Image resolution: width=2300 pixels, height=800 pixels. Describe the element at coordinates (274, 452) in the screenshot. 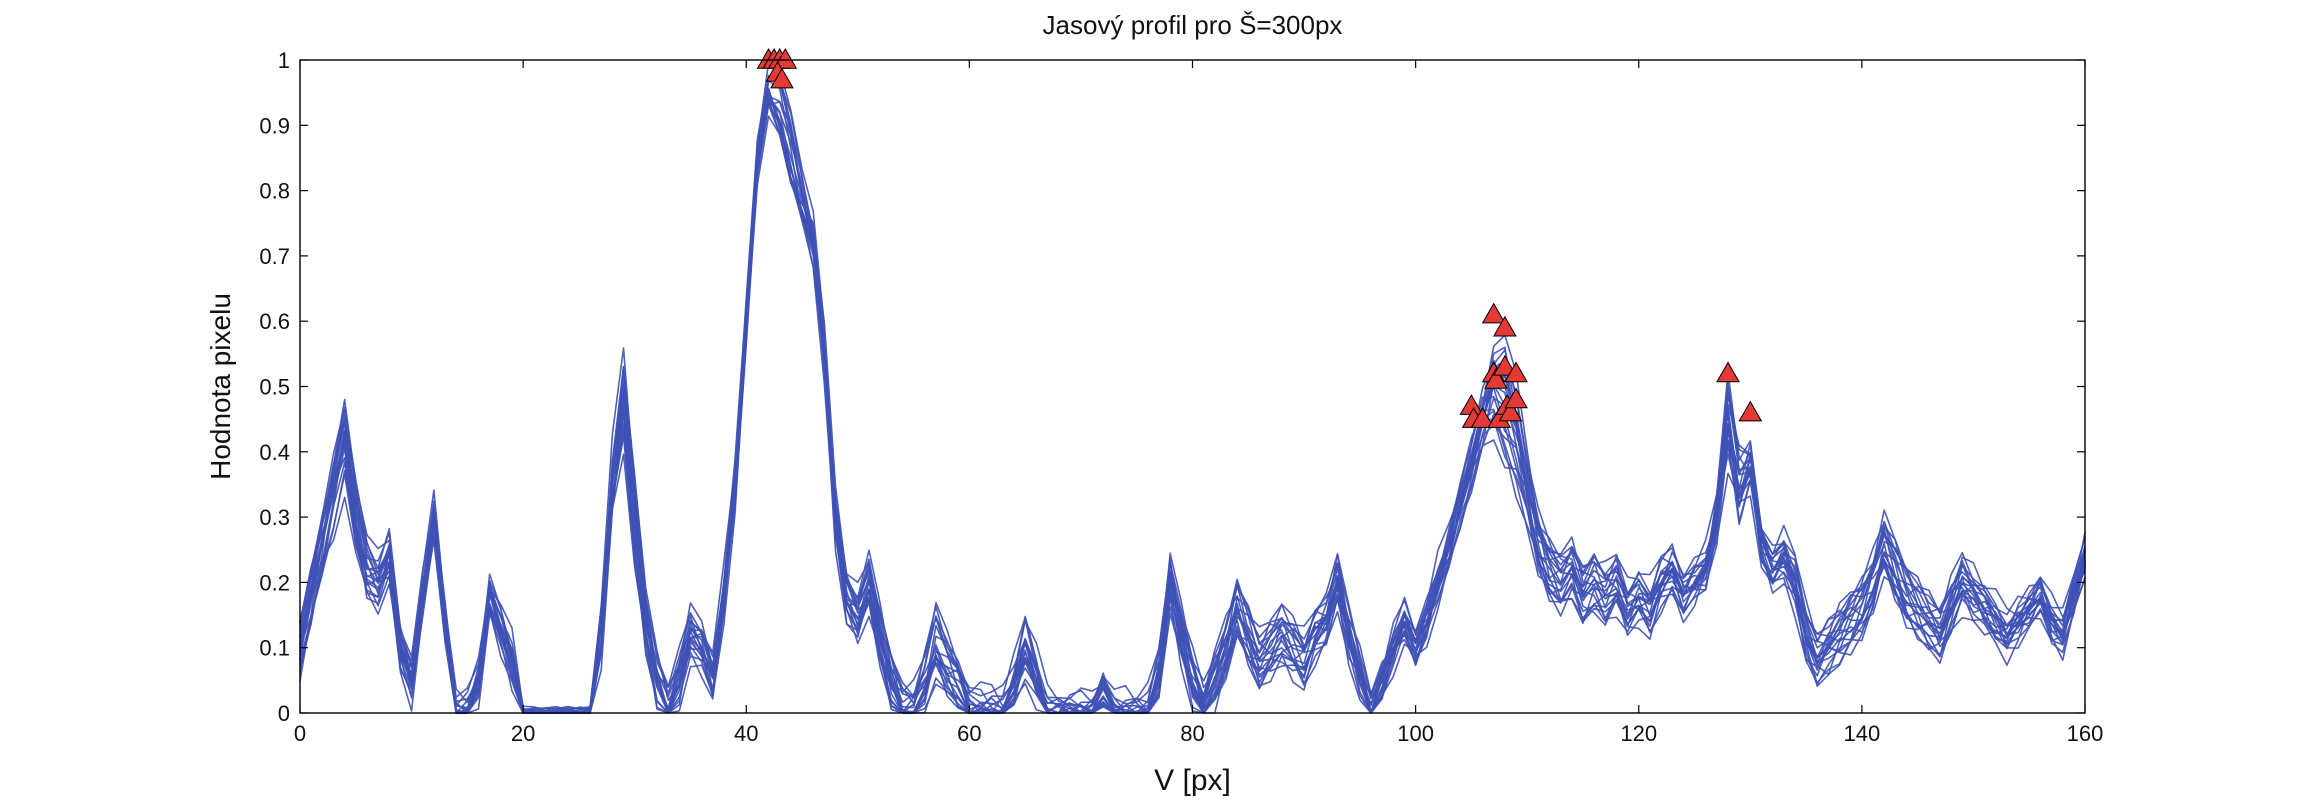

I see `y-tick-label: 0.4` at that location.